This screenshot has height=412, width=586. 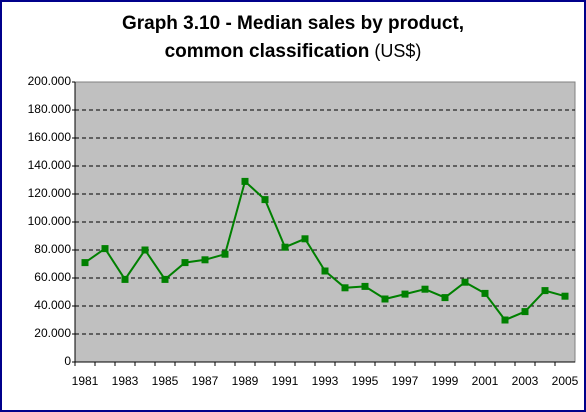 What do you see at coordinates (50, 109) in the screenshot?
I see `y-tick-label: 180.000` at bounding box center [50, 109].